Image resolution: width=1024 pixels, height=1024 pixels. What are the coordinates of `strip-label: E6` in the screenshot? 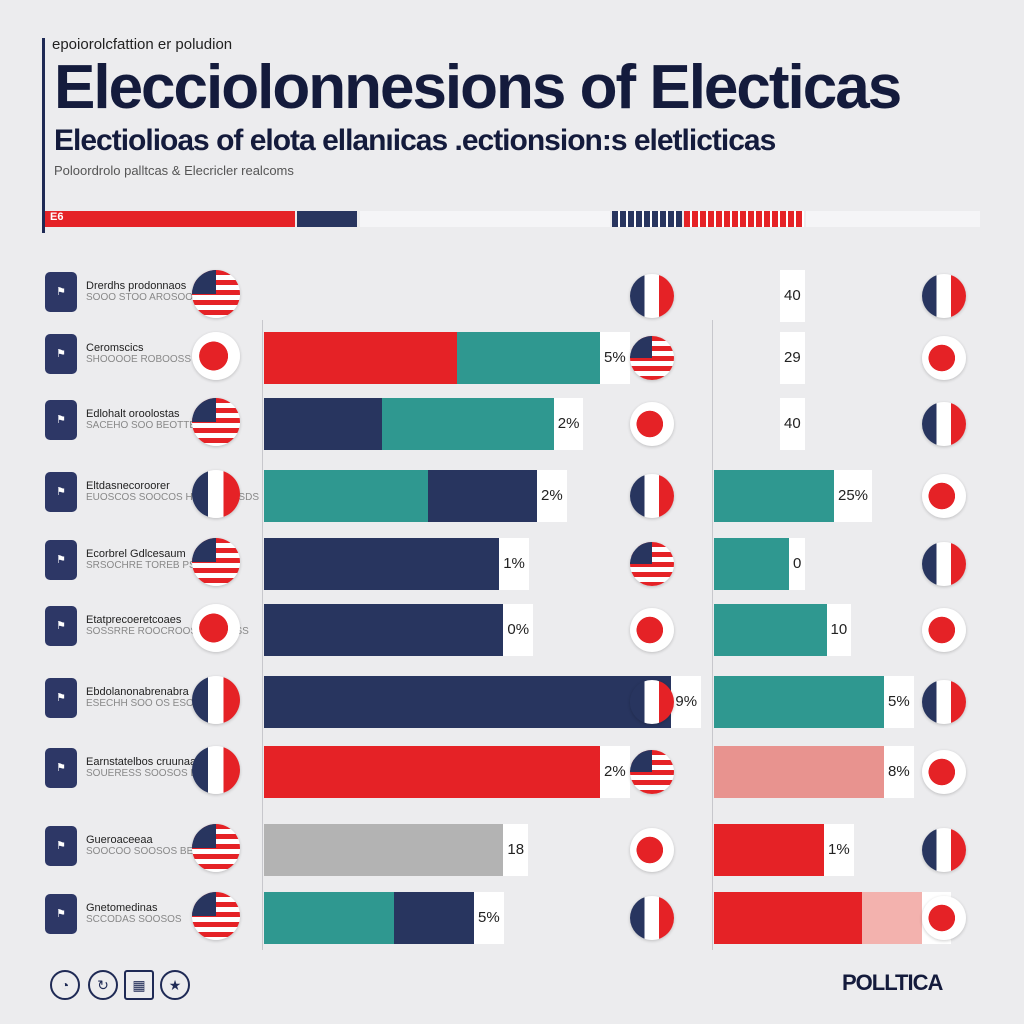 It's located at (57, 217).